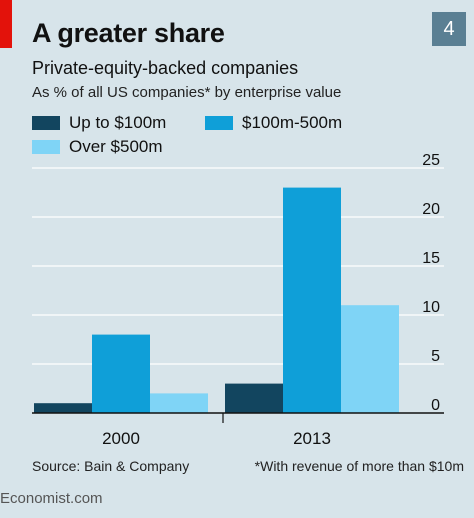  I want to click on red-accent-tab, so click(6, 24).